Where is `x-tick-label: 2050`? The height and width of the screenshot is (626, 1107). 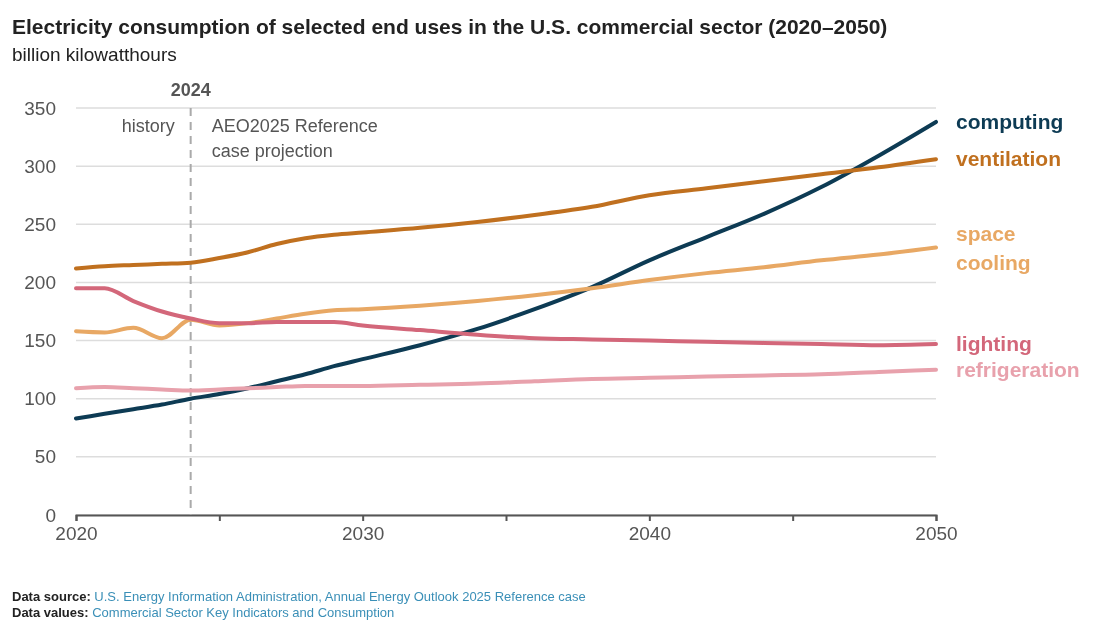
x-tick-label: 2050 is located at coordinates (936, 534).